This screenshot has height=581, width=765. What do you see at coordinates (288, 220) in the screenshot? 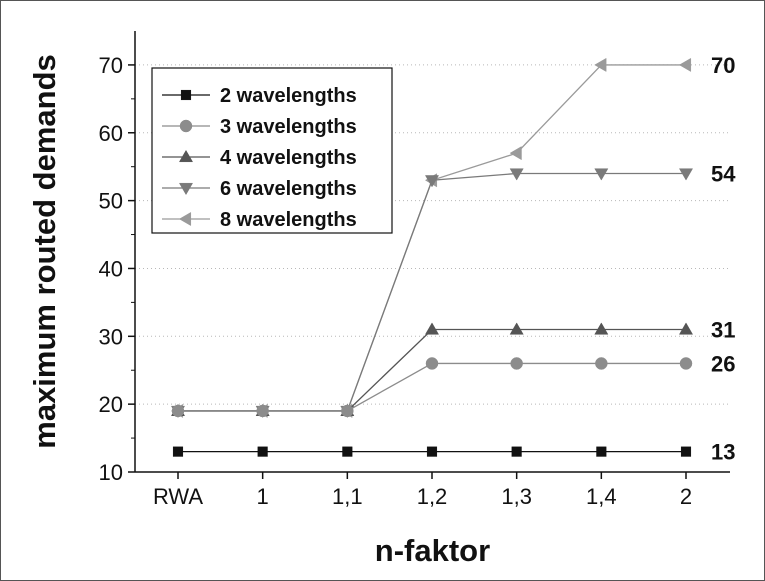
I see `legend-label: 8 wavelengths` at bounding box center [288, 220].